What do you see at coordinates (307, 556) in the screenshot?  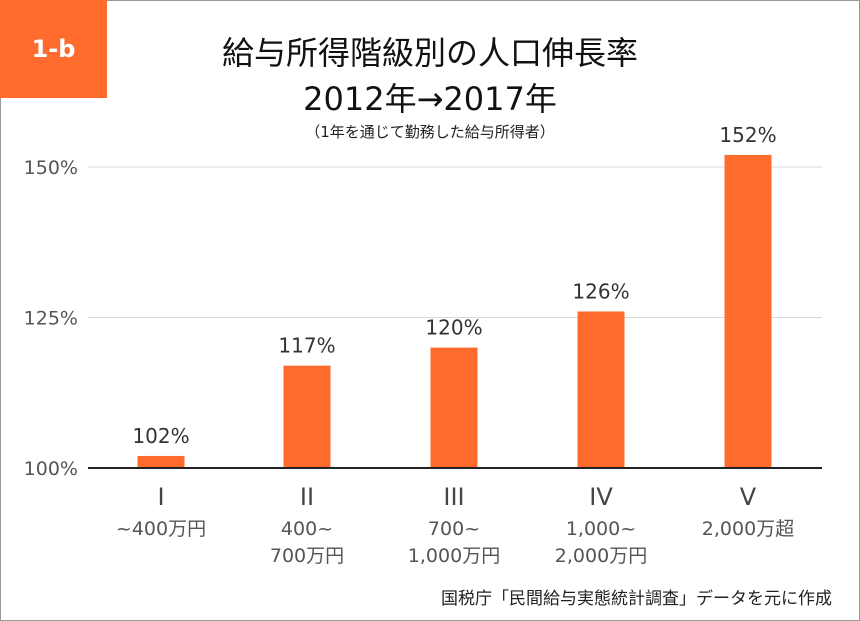 I see `category-sublabel: 700万円` at bounding box center [307, 556].